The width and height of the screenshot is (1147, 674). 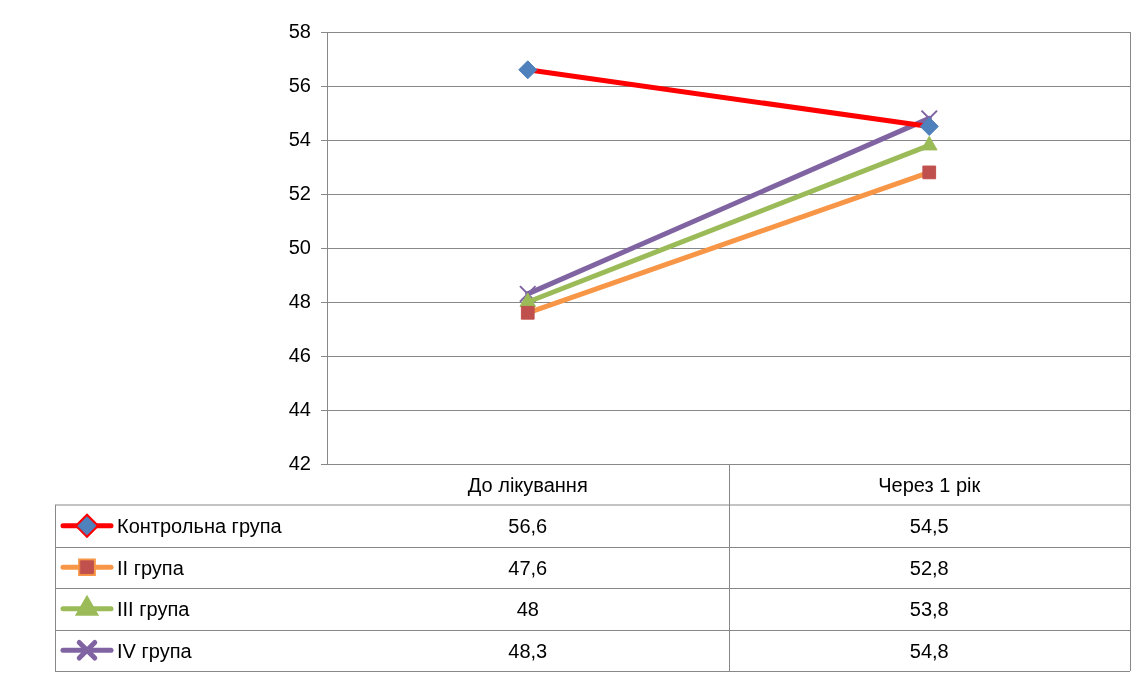 What do you see at coordinates (155, 650) in the screenshot?
I see `legend-label: IV група` at bounding box center [155, 650].